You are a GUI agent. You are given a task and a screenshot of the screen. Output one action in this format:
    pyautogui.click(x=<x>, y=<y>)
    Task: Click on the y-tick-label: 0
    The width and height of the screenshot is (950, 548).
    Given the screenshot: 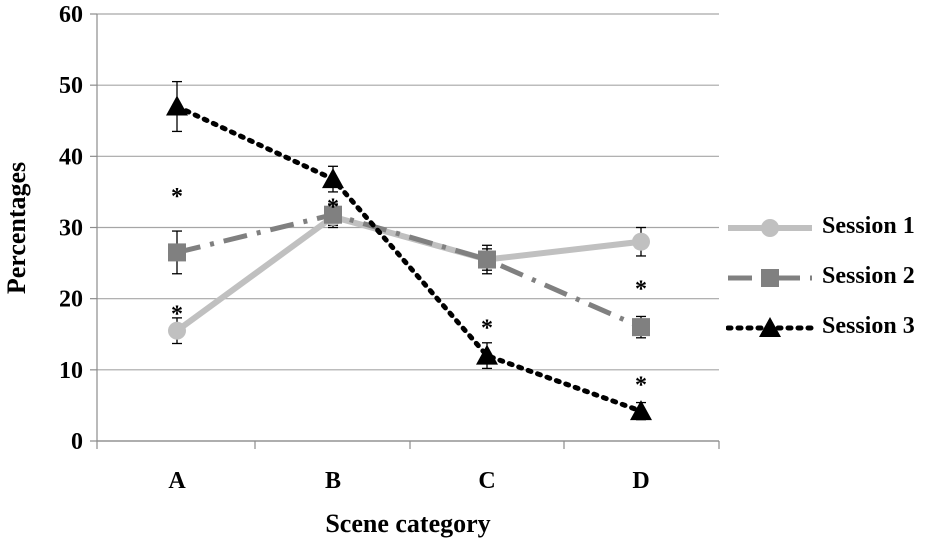 What is the action you would take?
    pyautogui.click(x=77, y=442)
    